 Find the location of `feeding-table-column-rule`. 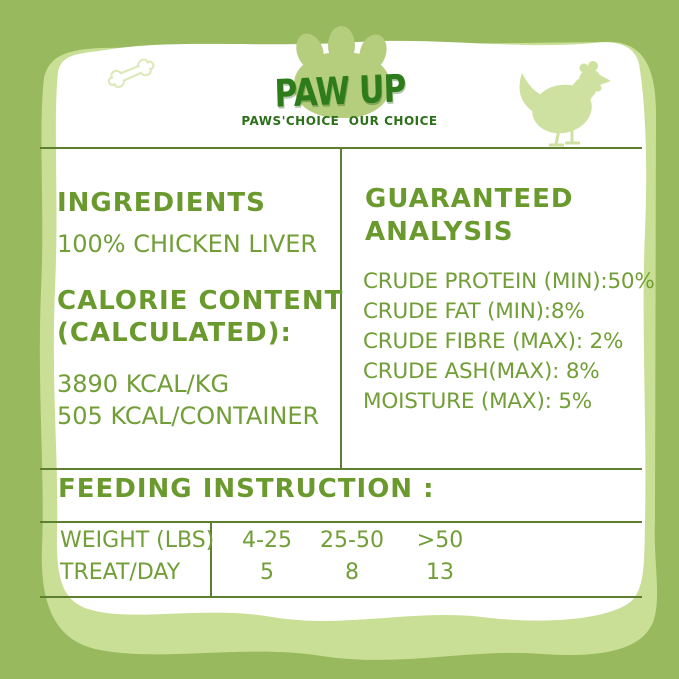

feeding-table-column-rule is located at coordinates (211, 559).